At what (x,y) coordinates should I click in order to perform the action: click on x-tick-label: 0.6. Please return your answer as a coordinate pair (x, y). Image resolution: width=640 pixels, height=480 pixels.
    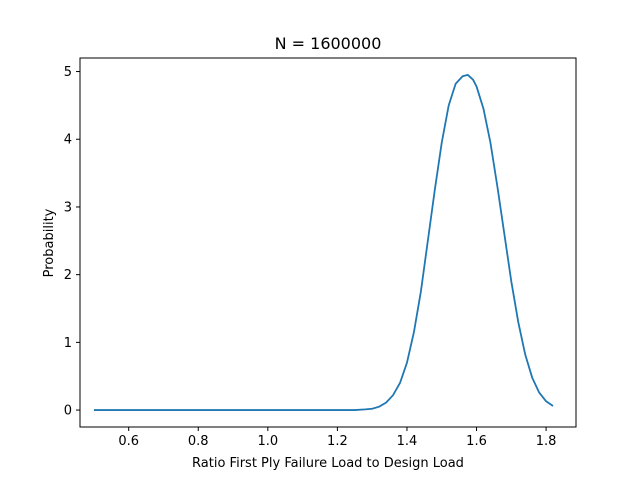
    Looking at the image, I should click on (128, 441).